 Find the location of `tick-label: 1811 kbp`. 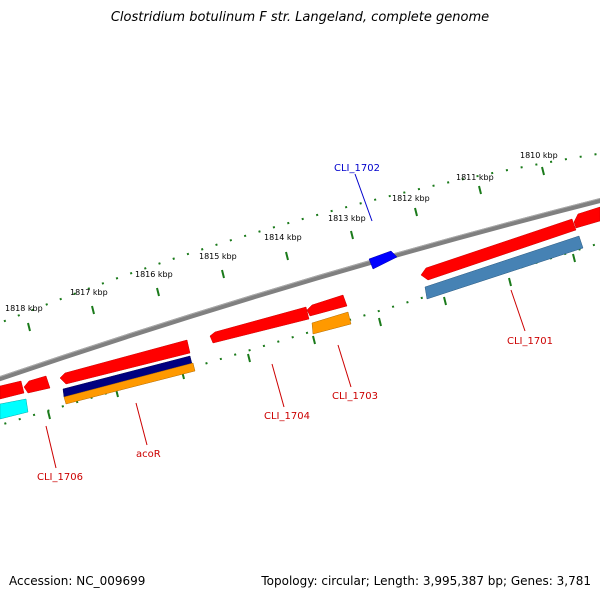

tick-label: 1811 kbp is located at coordinates (475, 177).